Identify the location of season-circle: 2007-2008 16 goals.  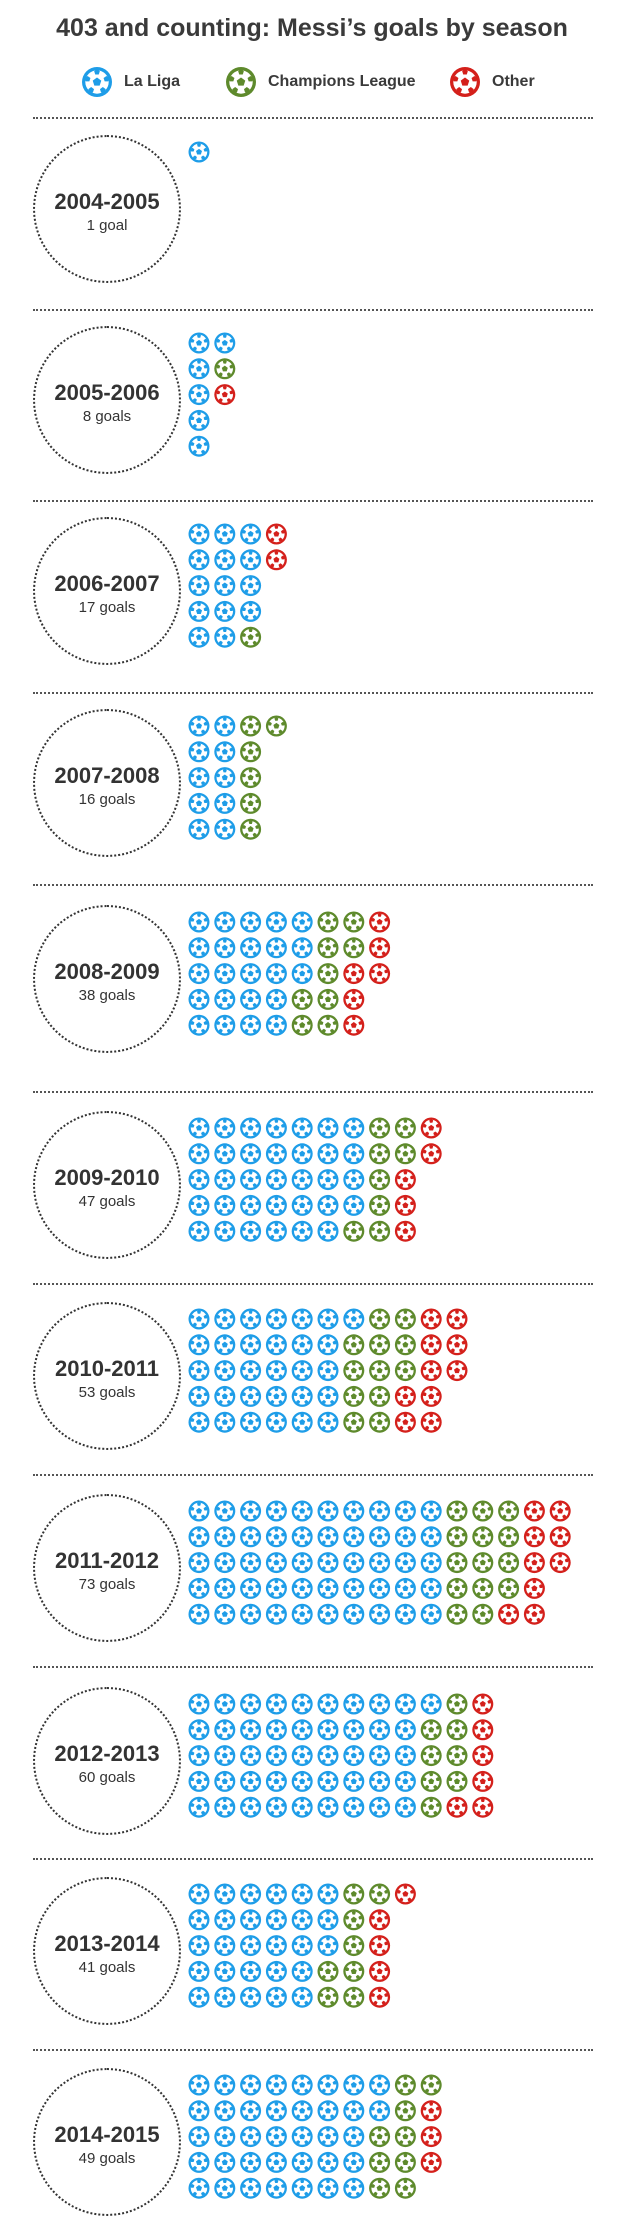
(107, 783).